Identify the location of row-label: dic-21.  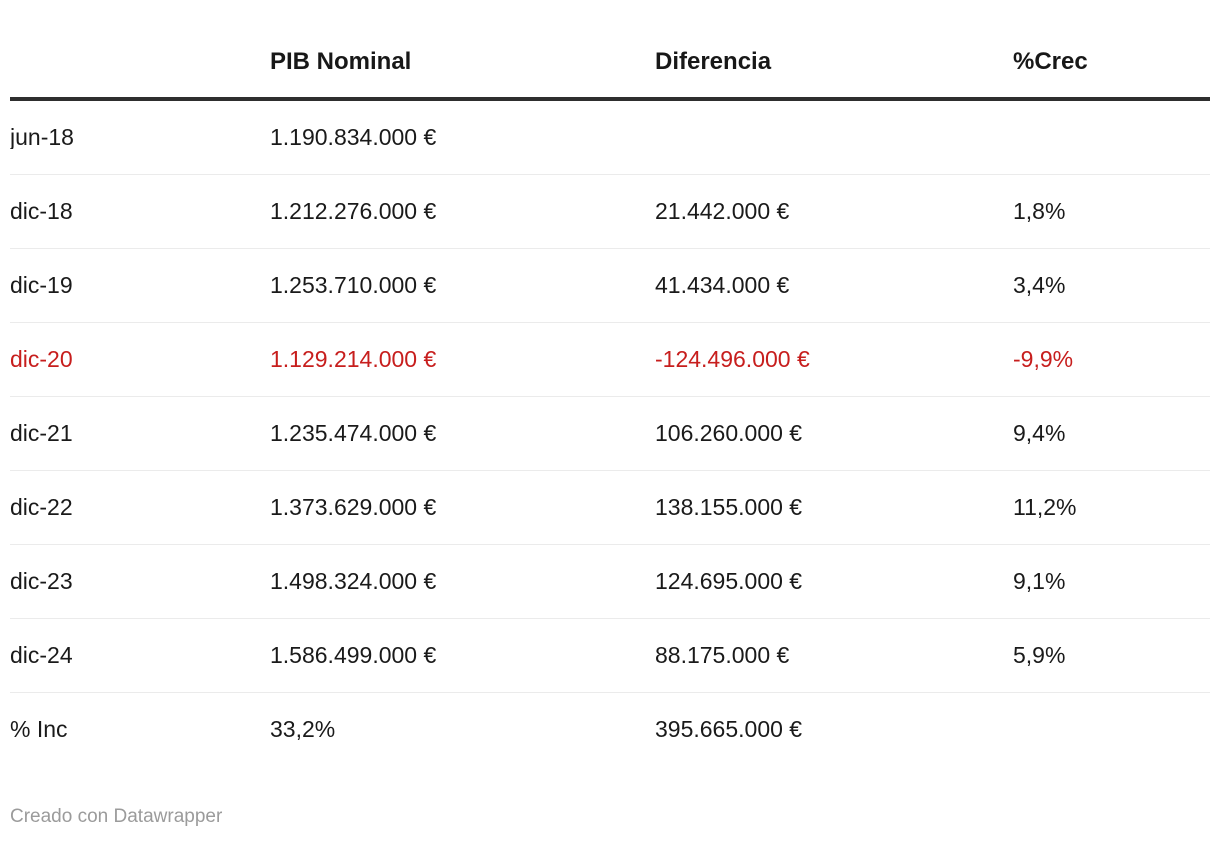
(41, 433).